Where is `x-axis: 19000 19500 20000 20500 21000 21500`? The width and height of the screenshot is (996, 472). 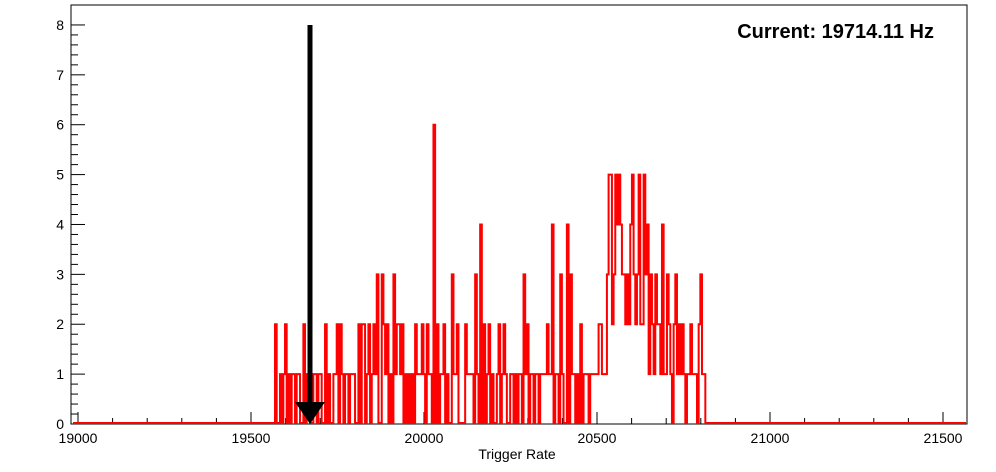 x-axis: 19000 19500 20000 20500 21000 21500 is located at coordinates (511, 429).